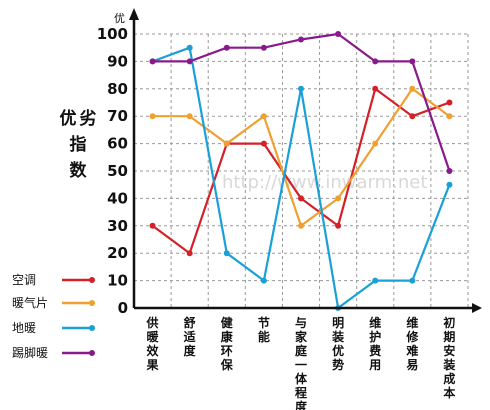 Image resolution: width=490 pixels, height=410 pixels. What do you see at coordinates (153, 350) in the screenshot?
I see `category-label-char: 效` at bounding box center [153, 350].